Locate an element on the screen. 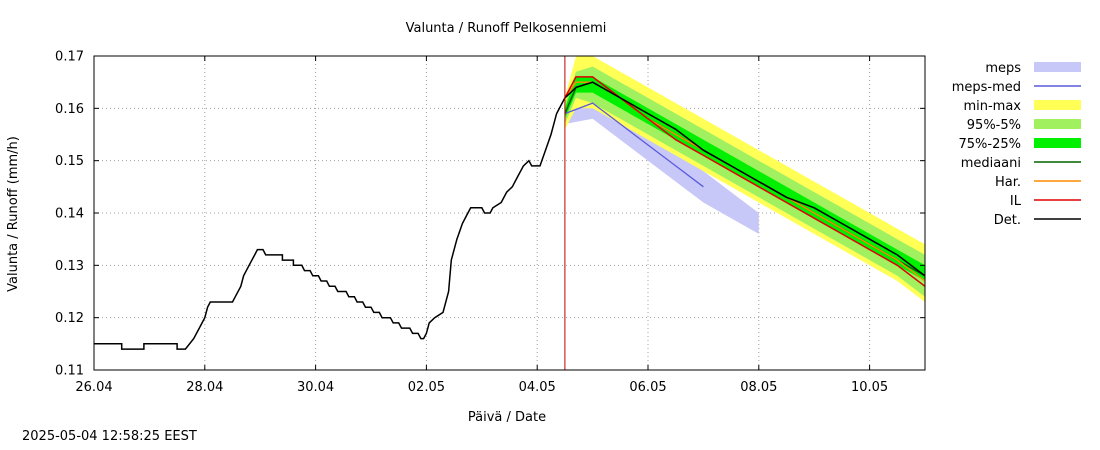 The width and height of the screenshot is (1100, 450). y-tick-label: 0.11 is located at coordinates (69, 371).